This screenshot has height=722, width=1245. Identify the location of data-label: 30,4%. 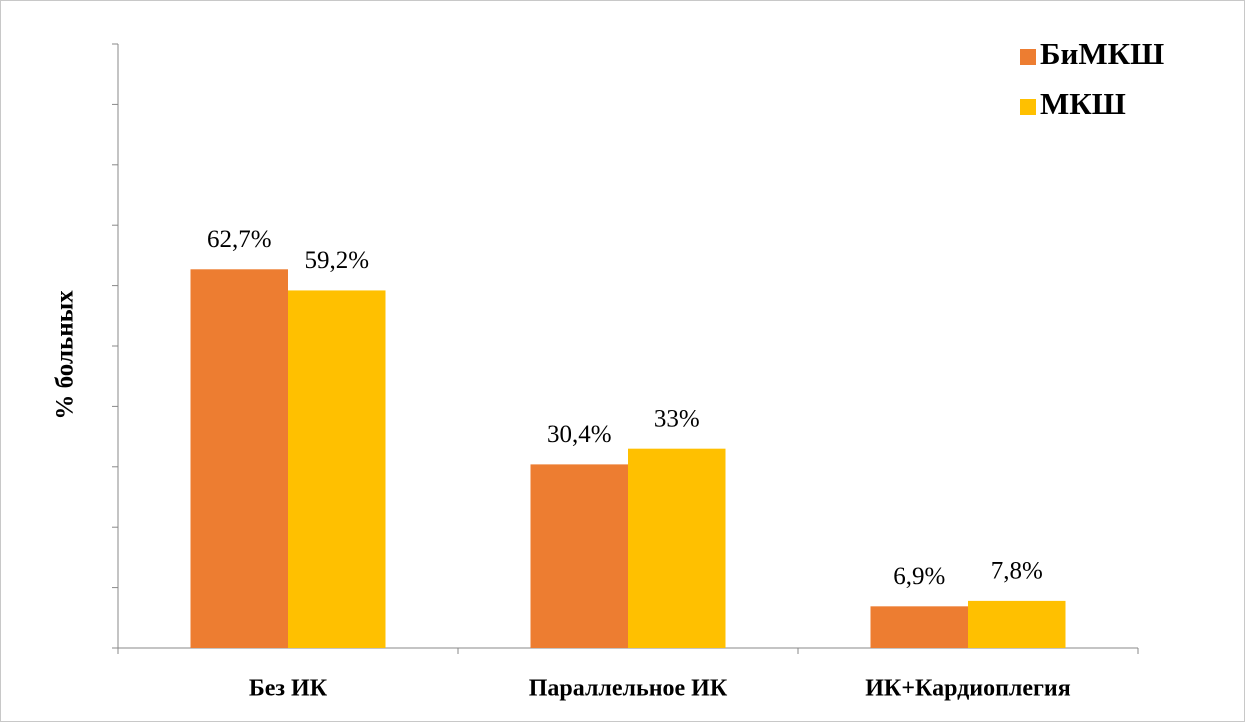
(579, 434).